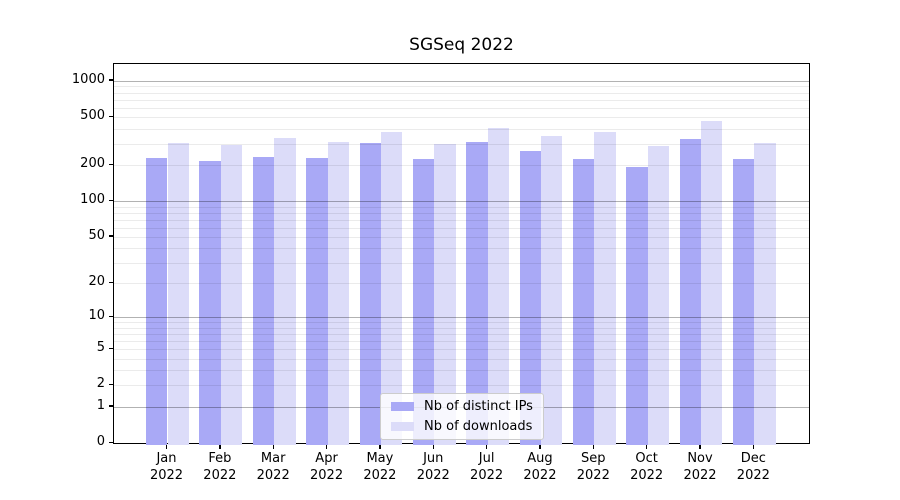 This screenshot has height=500, width=900. What do you see at coordinates (166, 458) in the screenshot?
I see `x-axis-label-month: Jan` at bounding box center [166, 458].